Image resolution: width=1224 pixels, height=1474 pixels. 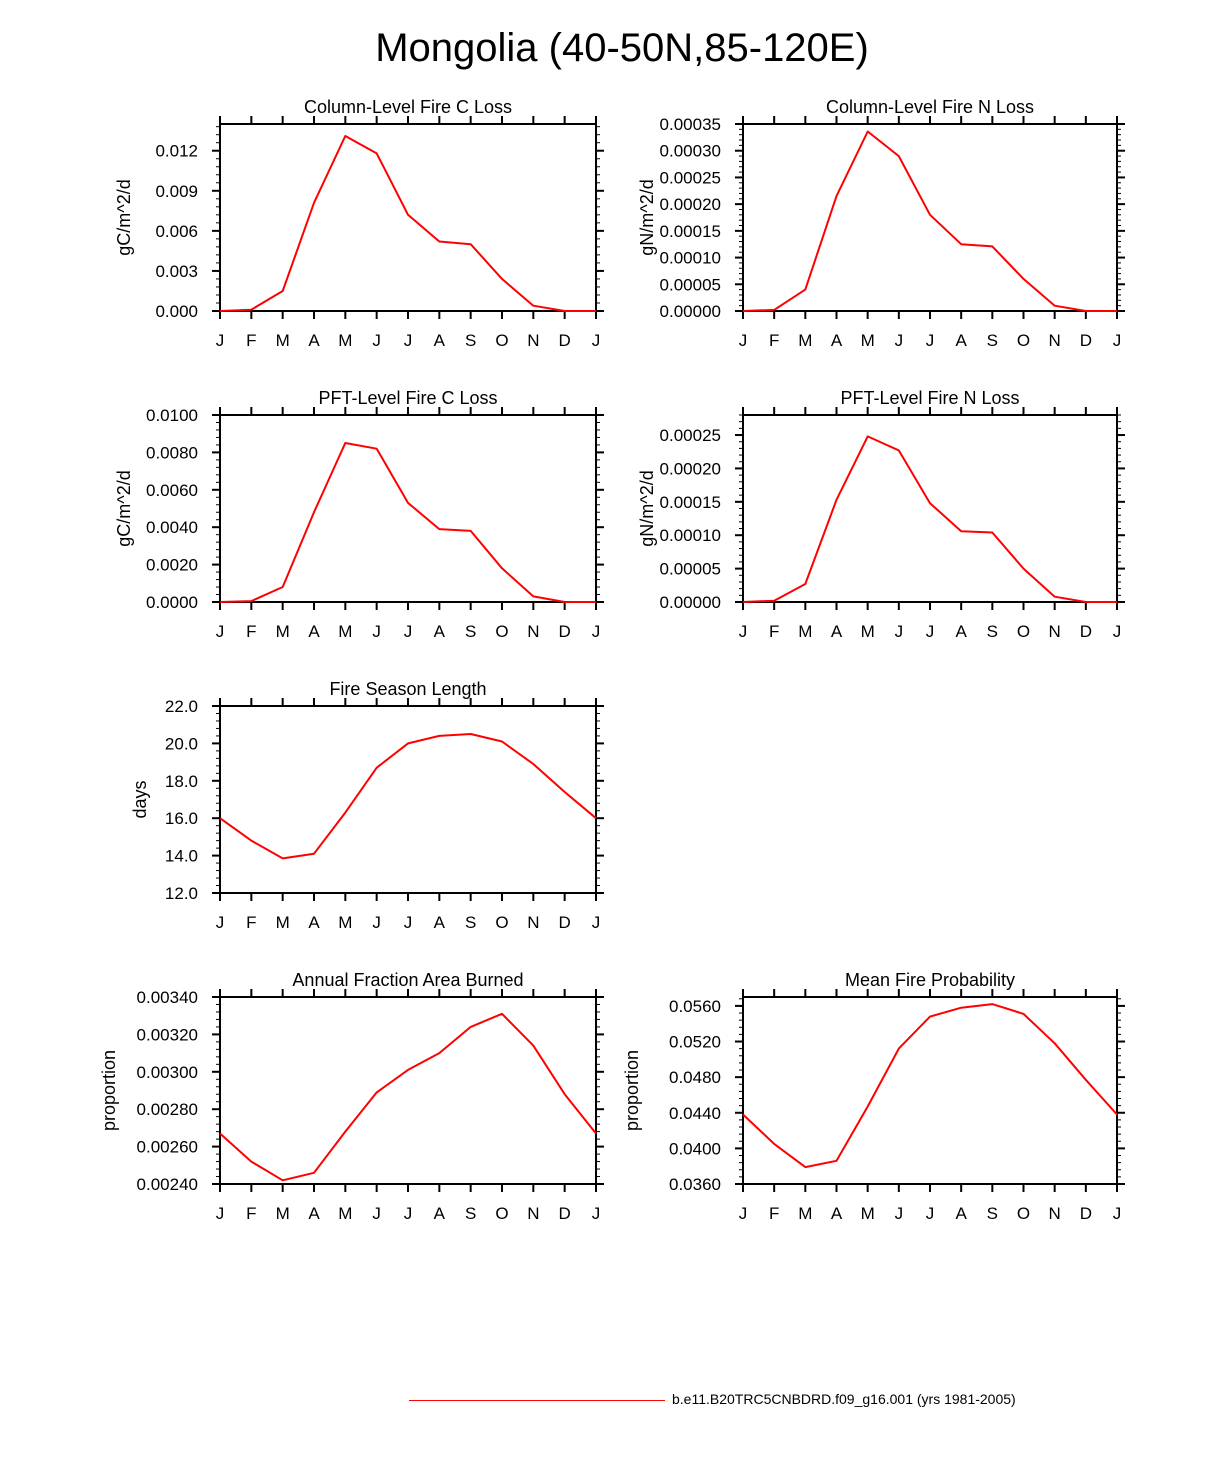 I want to click on y-axis-label: gC/m^2/d, so click(x=124, y=508).